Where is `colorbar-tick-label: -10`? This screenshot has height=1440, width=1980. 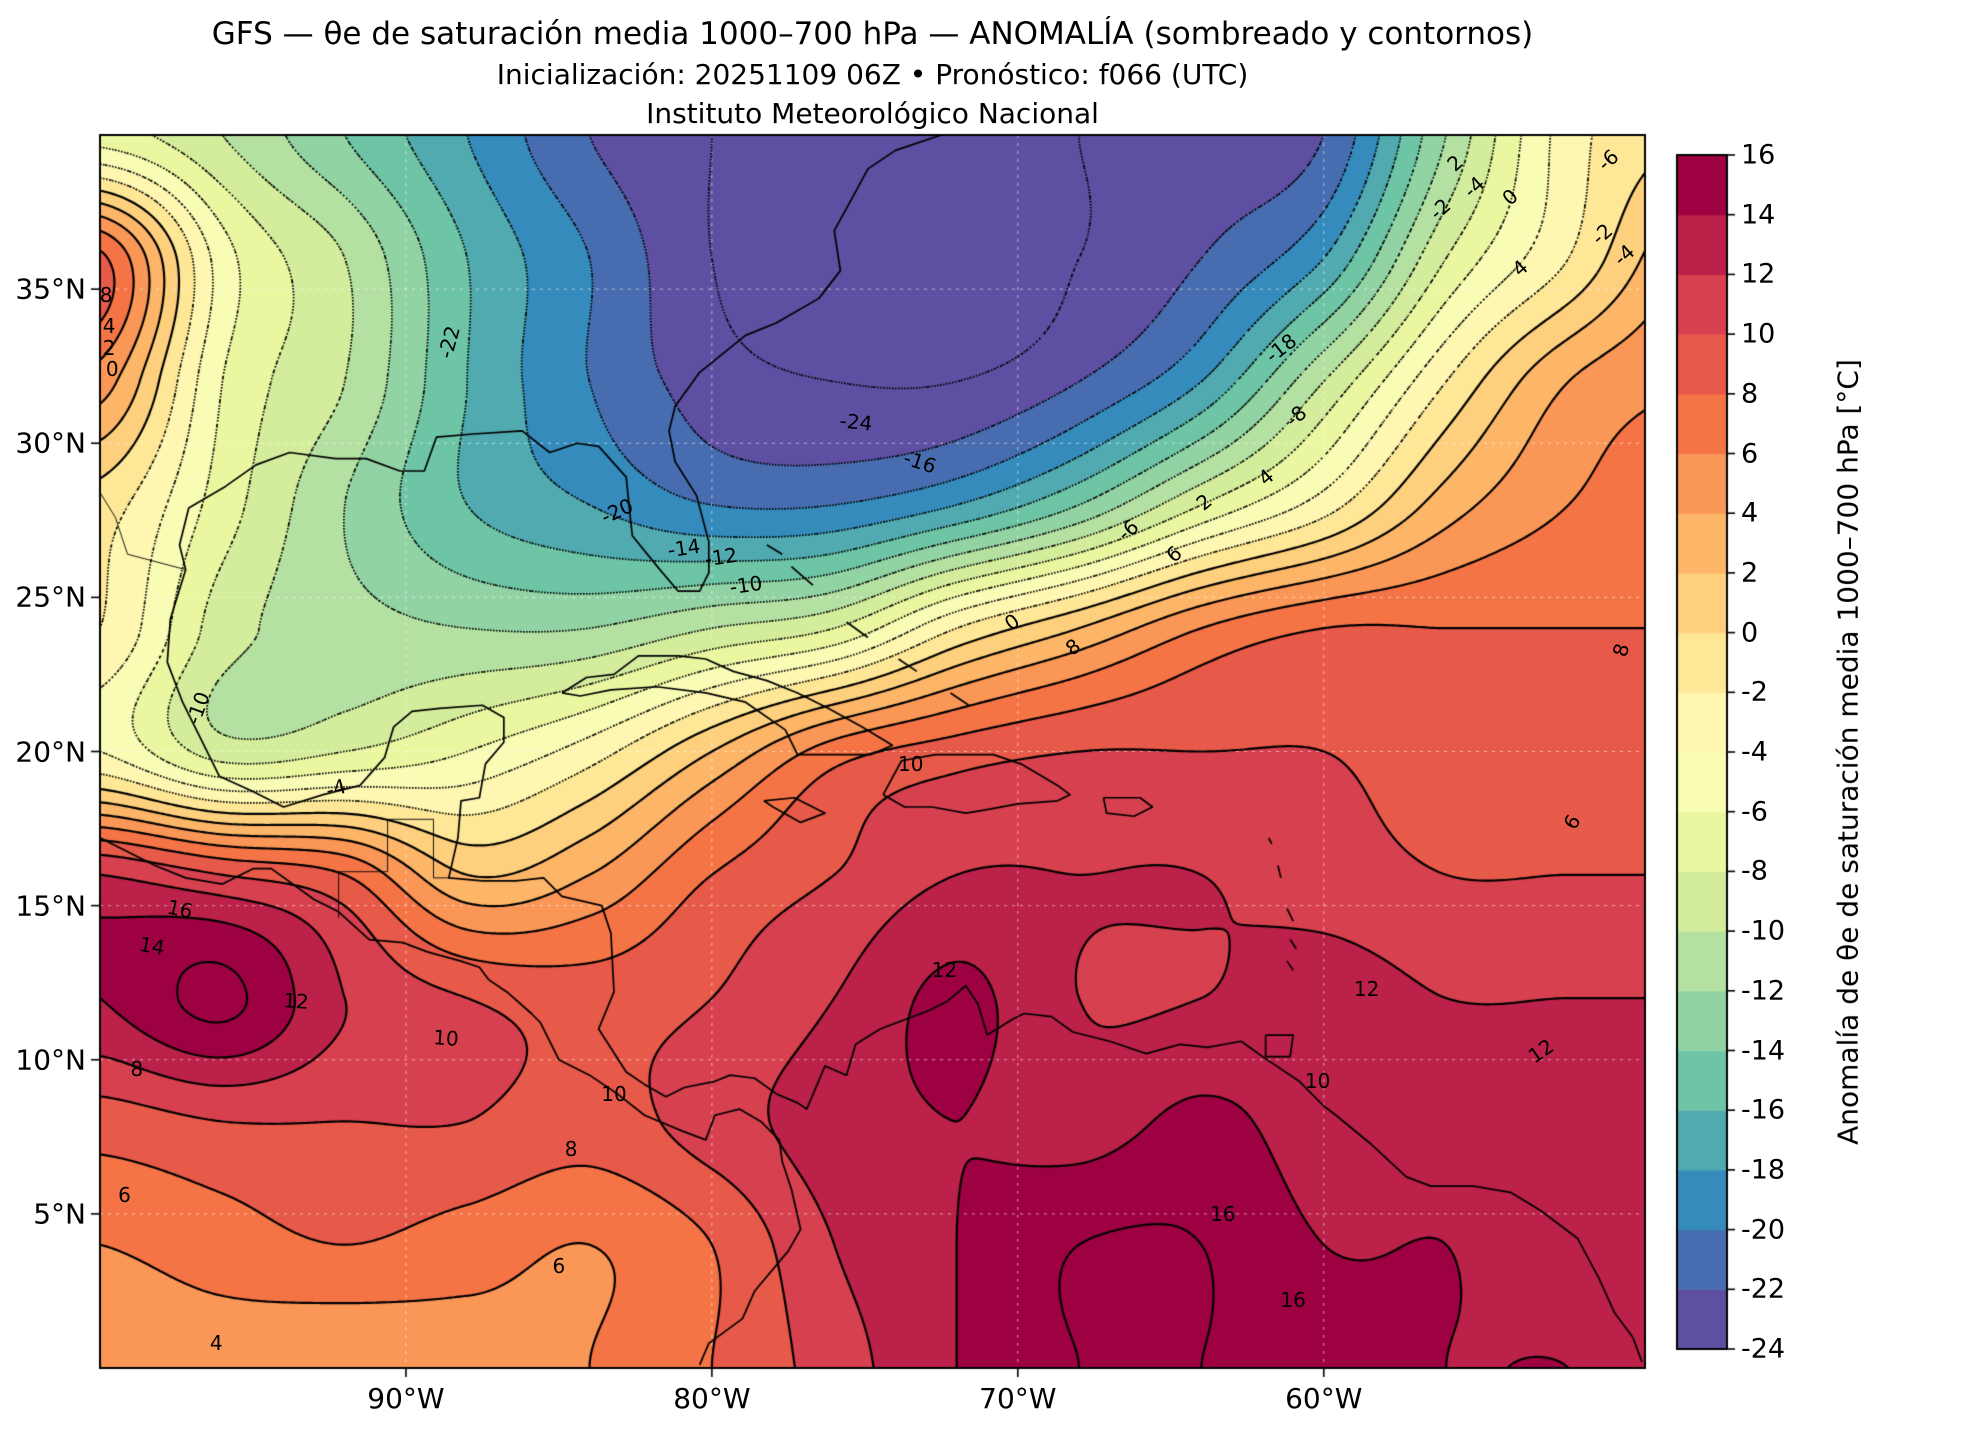
colorbar-tick-label: -10 is located at coordinates (1763, 931).